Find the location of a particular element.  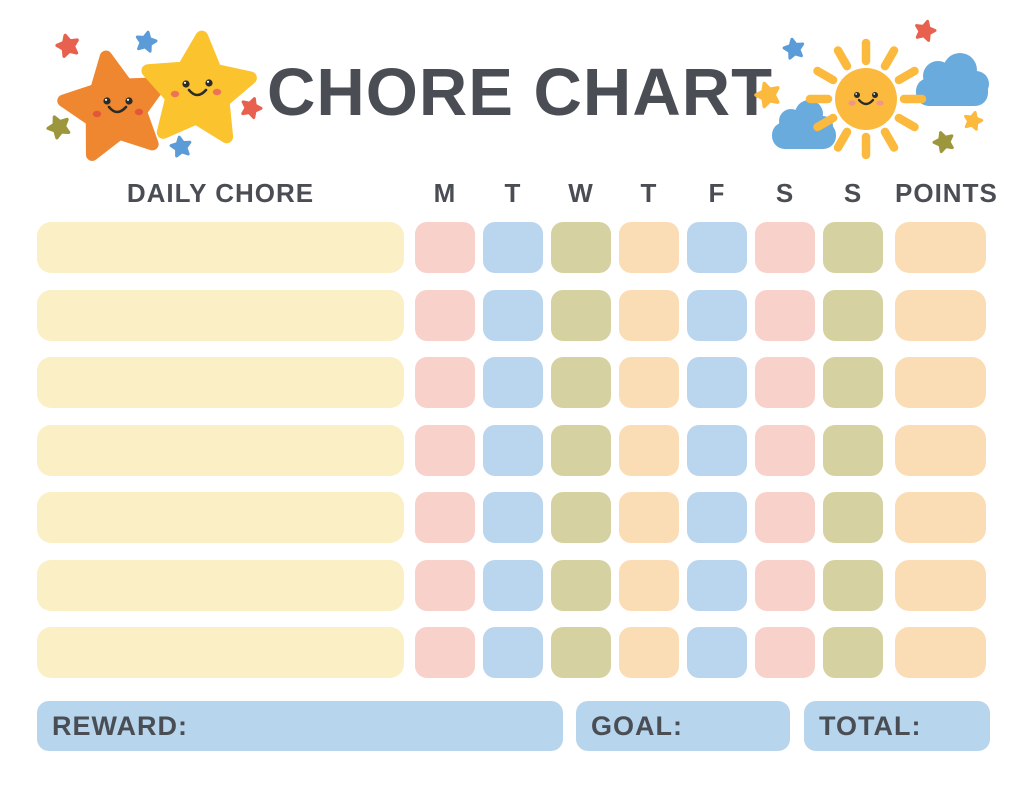

day-cell-row5-f is located at coordinates (717, 517).